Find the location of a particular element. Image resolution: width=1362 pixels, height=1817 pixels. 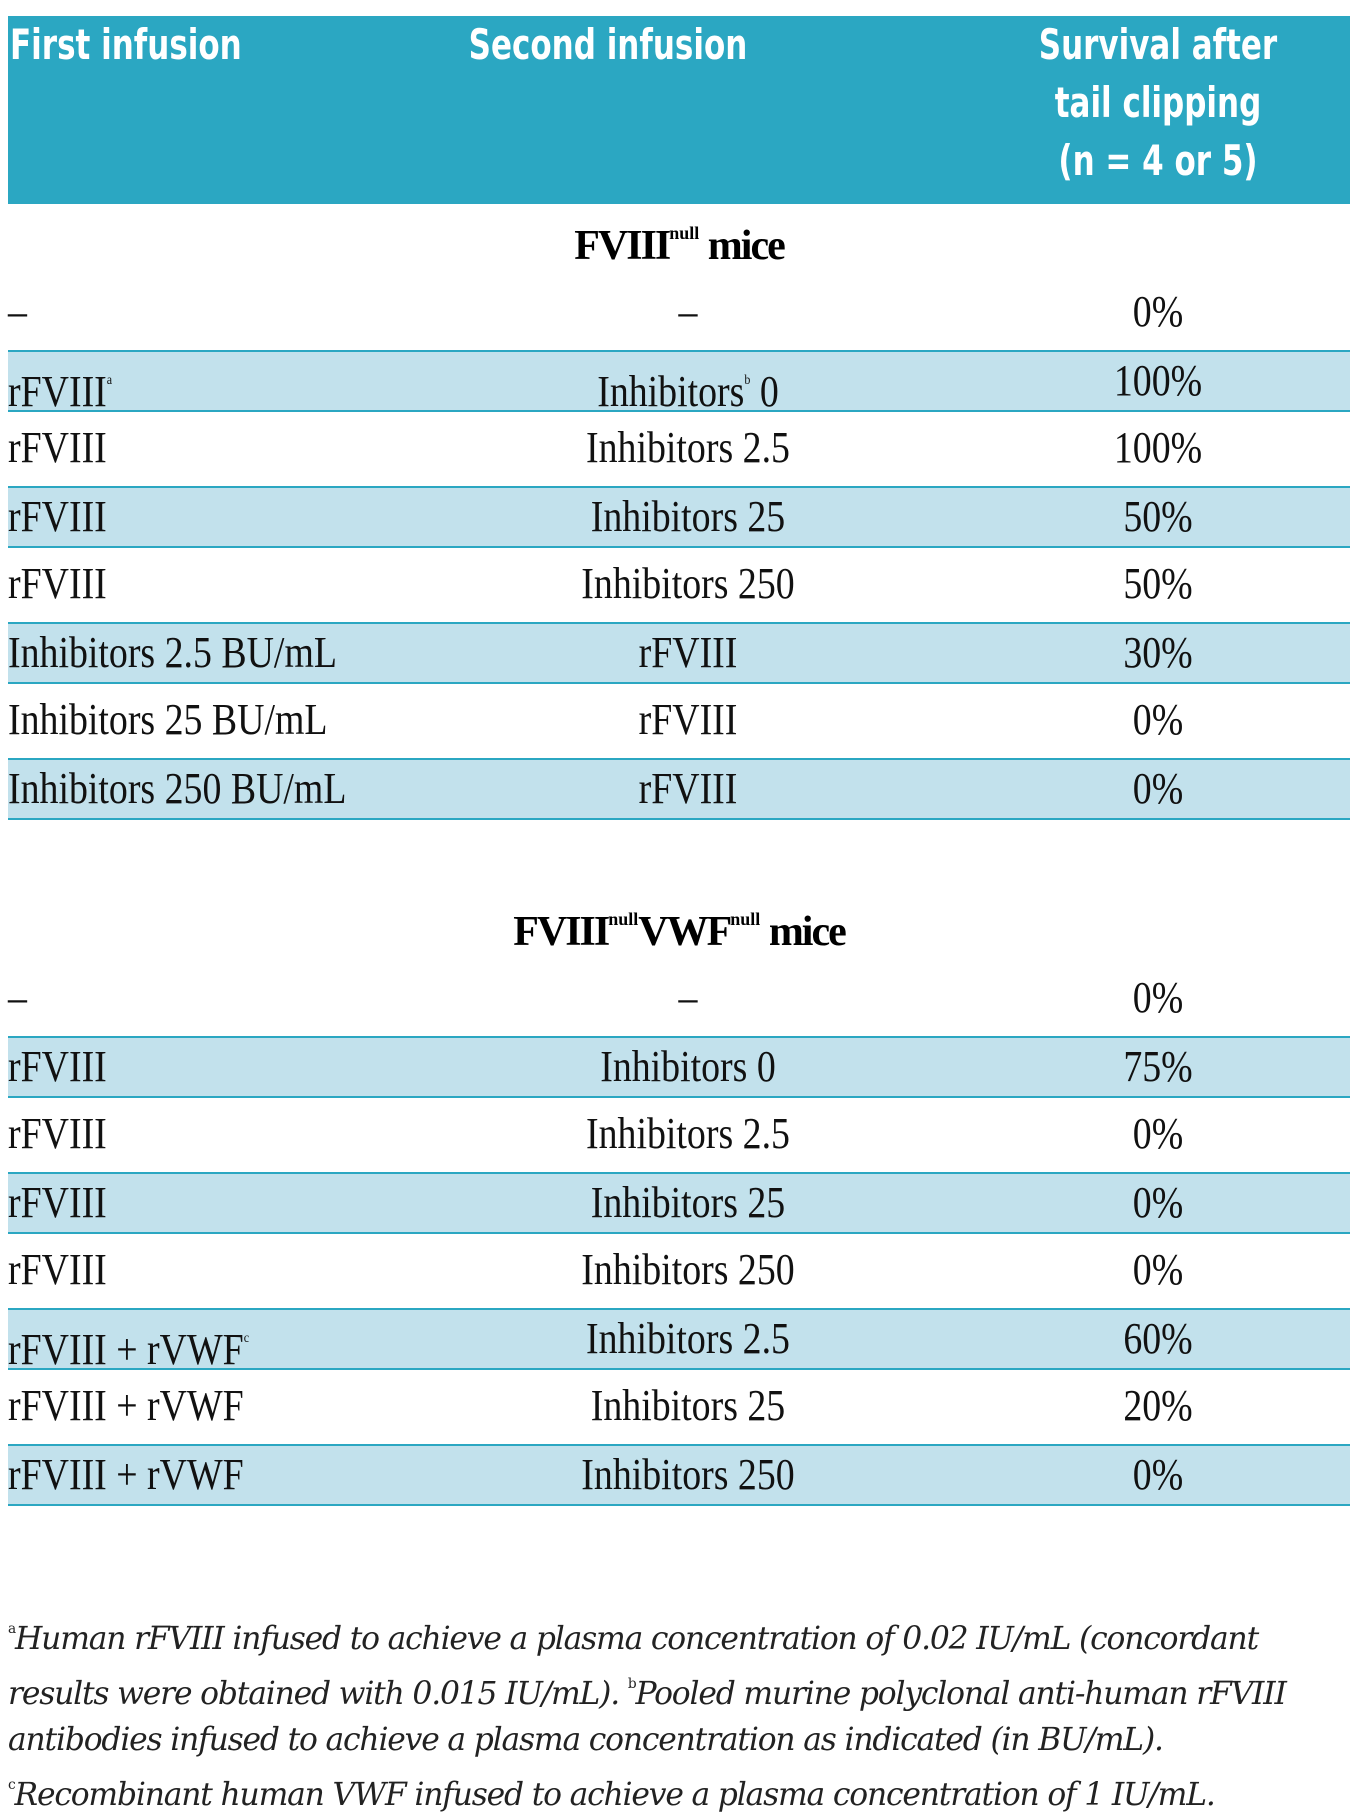

table-row: rFVIII Inhibitors 250 0% is located at coordinates (679, 1271).